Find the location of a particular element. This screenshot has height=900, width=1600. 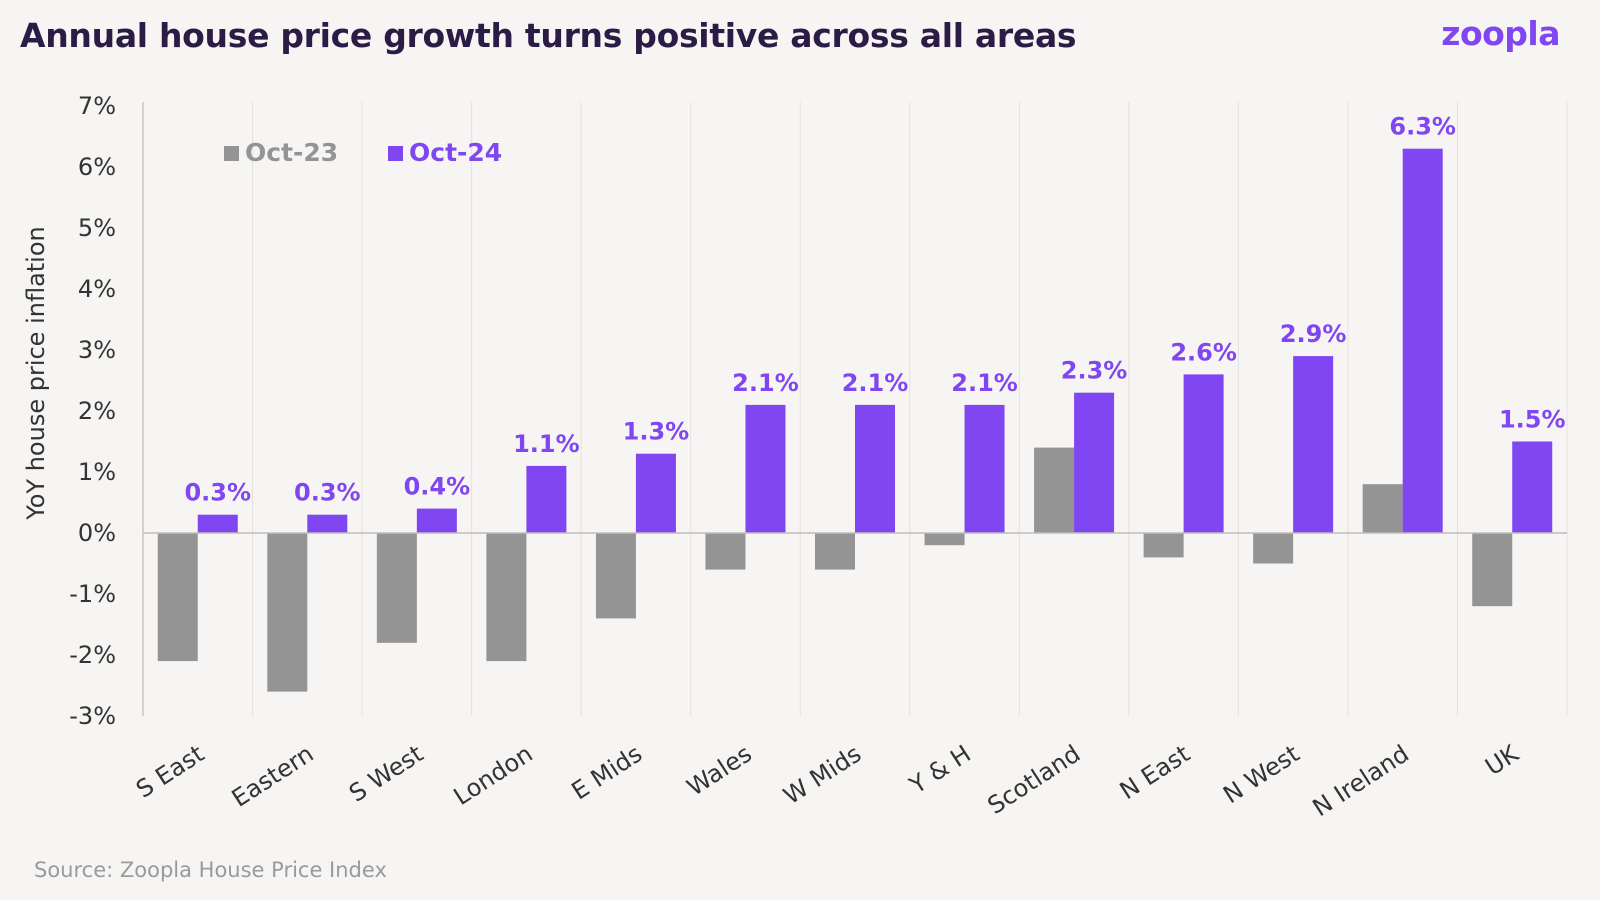

x-category-label: Scotland is located at coordinates (1034, 780).